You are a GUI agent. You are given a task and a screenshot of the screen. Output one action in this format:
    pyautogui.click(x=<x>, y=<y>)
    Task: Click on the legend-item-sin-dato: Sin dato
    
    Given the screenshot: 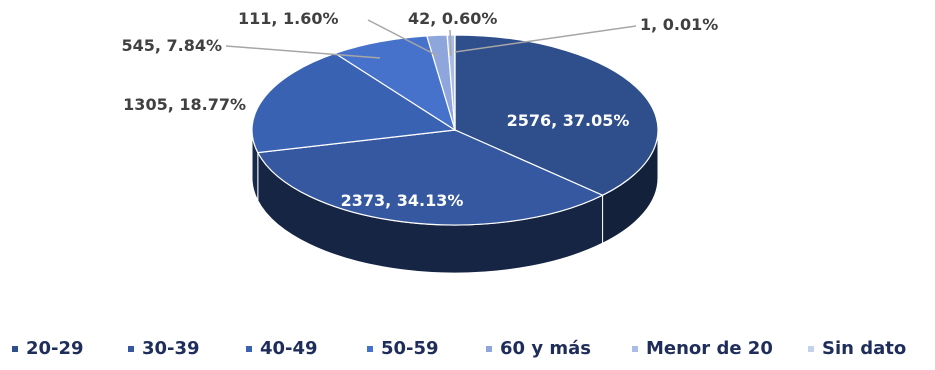 What is the action you would take?
    pyautogui.click(x=857, y=348)
    